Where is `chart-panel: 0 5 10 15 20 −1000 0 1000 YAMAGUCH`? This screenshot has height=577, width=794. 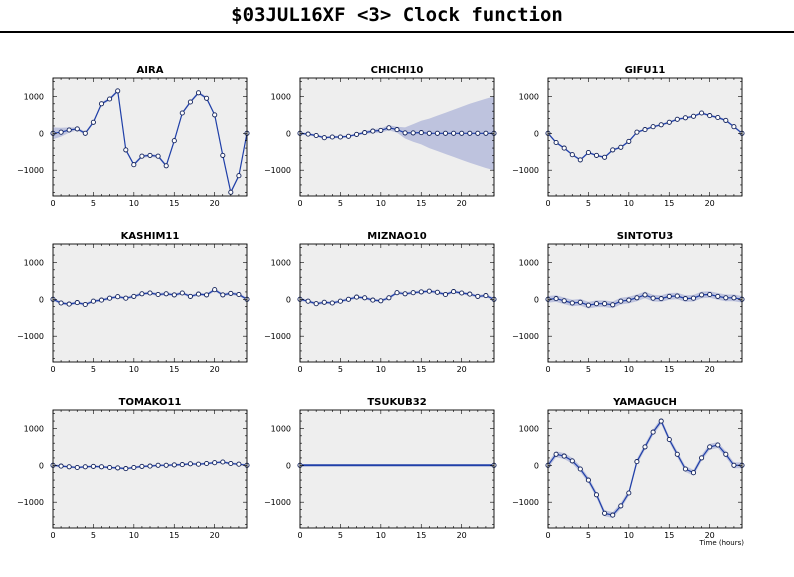 chart-panel: 0 5 10 15 20 −1000 0 1000 YAMAGUCH is located at coordinates (628, 468).